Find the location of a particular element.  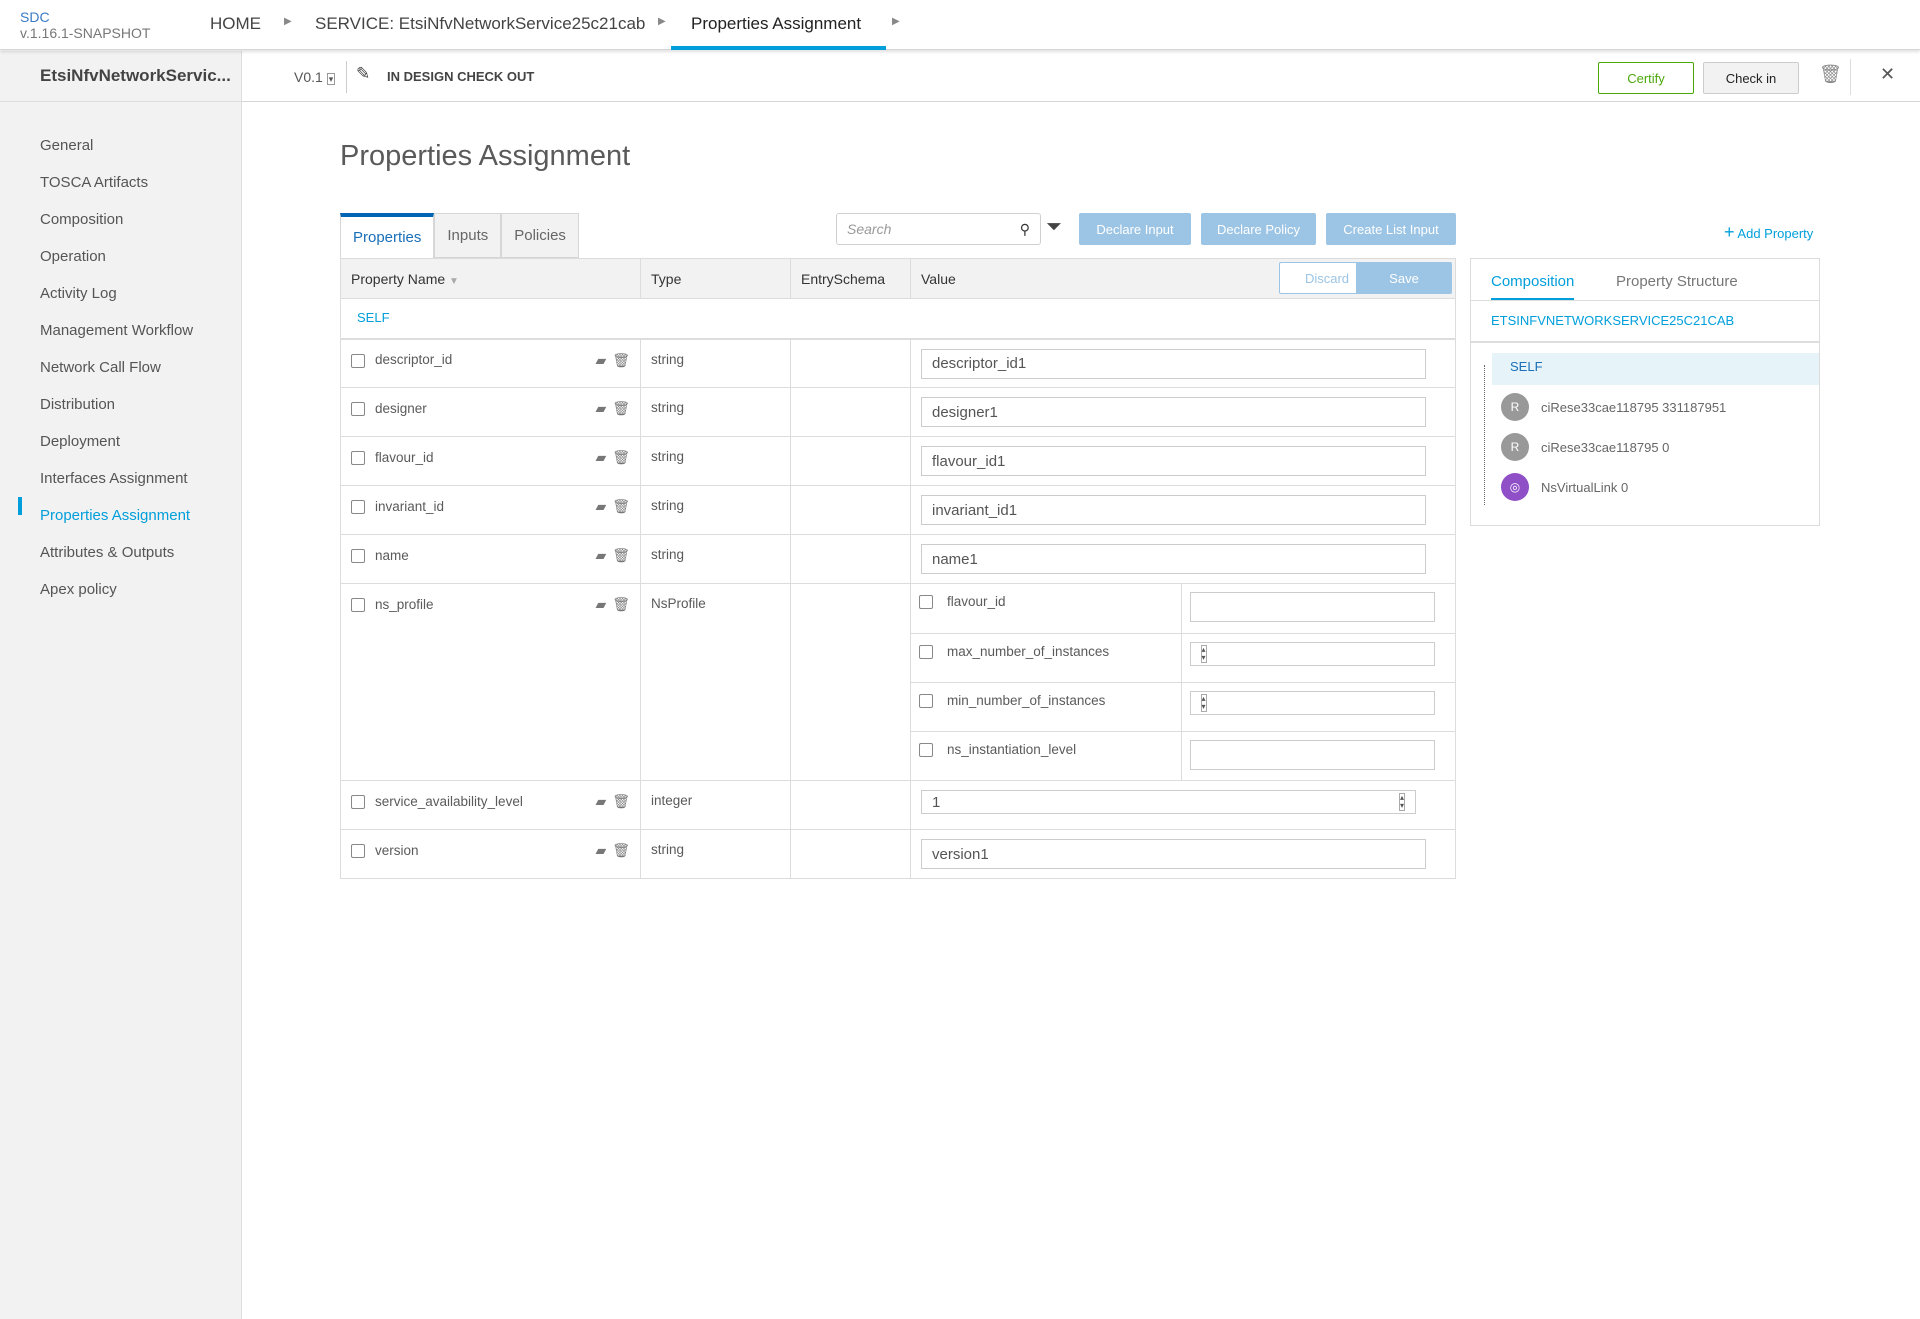

sidebar-item: Composition is located at coordinates (82, 219).